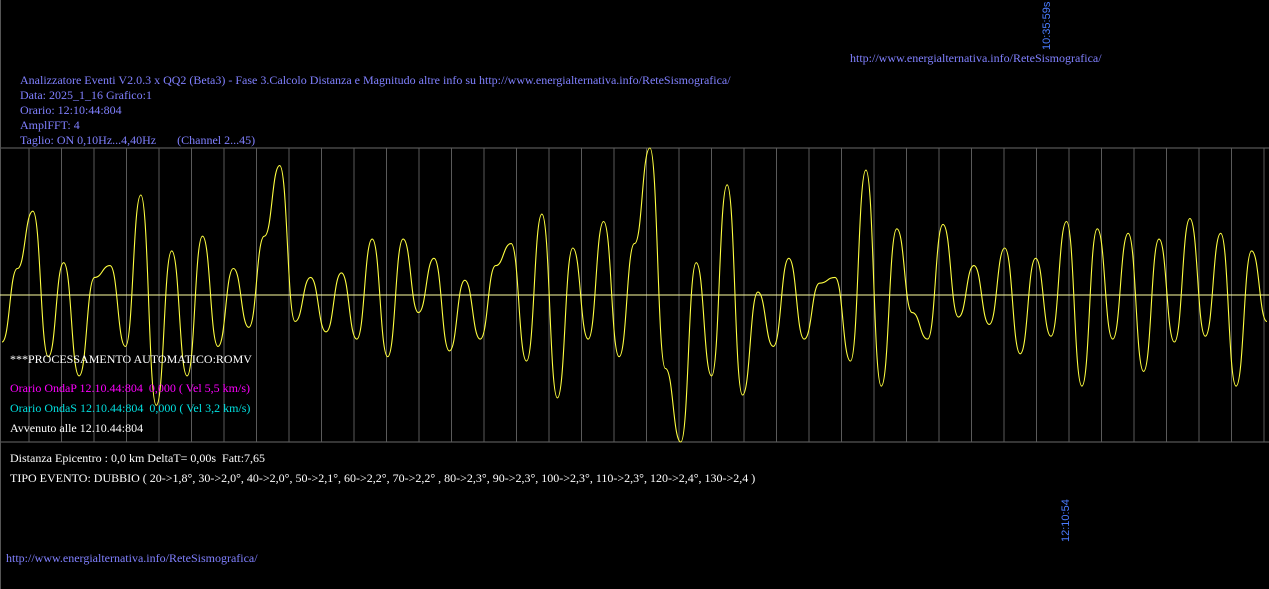 Image resolution: width=1269 pixels, height=589 pixels. Describe the element at coordinates (1047, 25) in the screenshot. I see `time-marker-top: 10:35:59s` at that location.